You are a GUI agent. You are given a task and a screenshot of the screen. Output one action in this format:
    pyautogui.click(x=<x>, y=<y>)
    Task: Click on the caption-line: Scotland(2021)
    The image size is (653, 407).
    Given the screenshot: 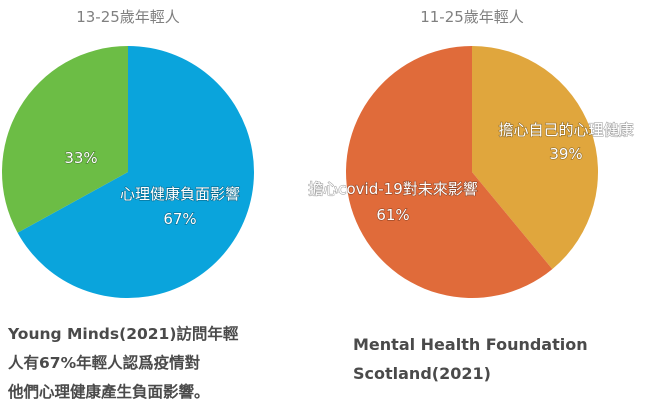 What is the action you would take?
    pyautogui.click(x=422, y=373)
    